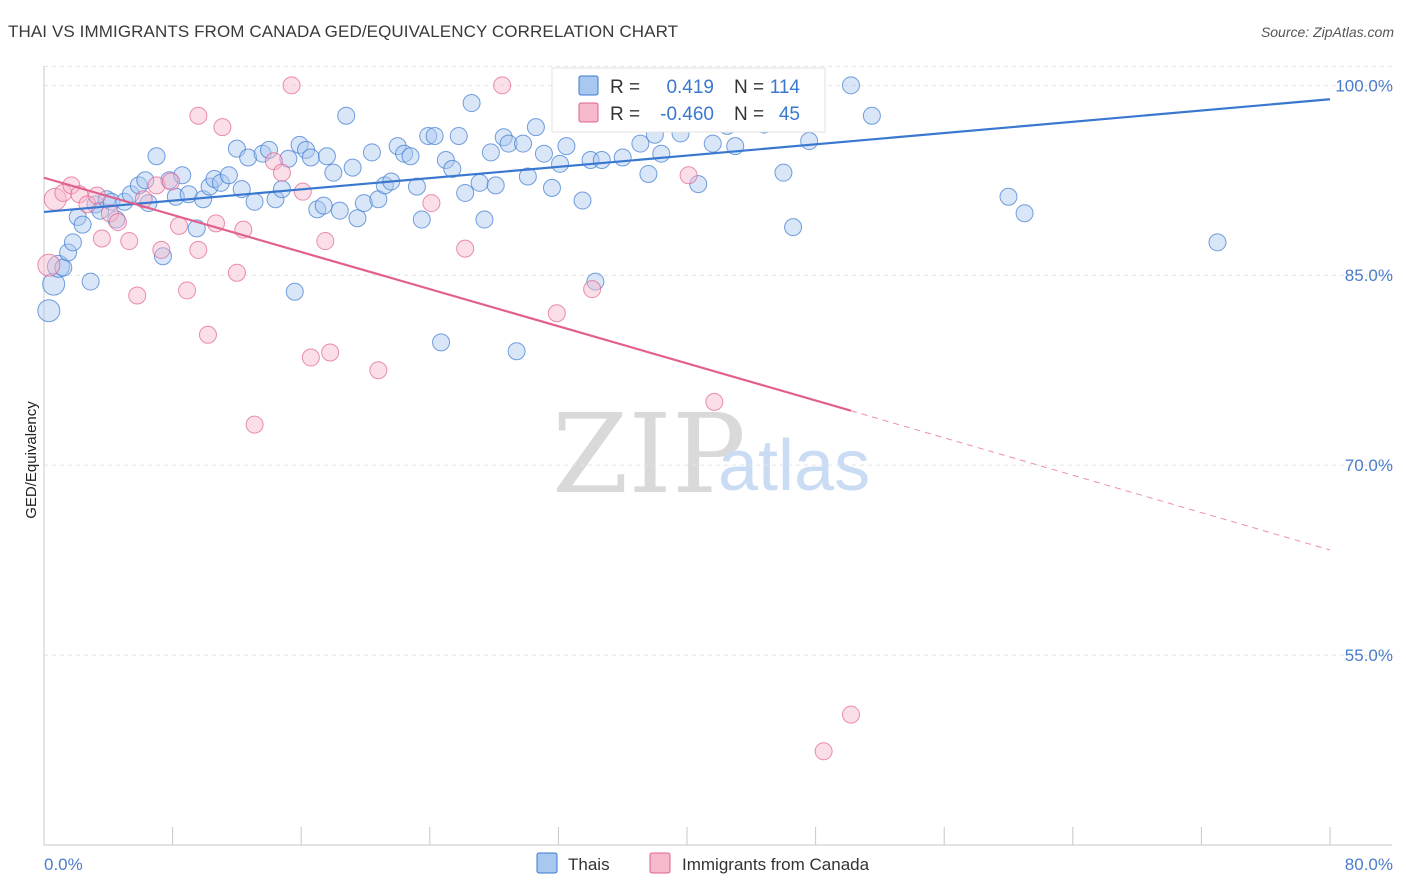 Image resolution: width=1406 pixels, height=892 pixels. Describe the element at coordinates (1369, 655) in the screenshot. I see `y-tick-label: 55.0%` at that location.